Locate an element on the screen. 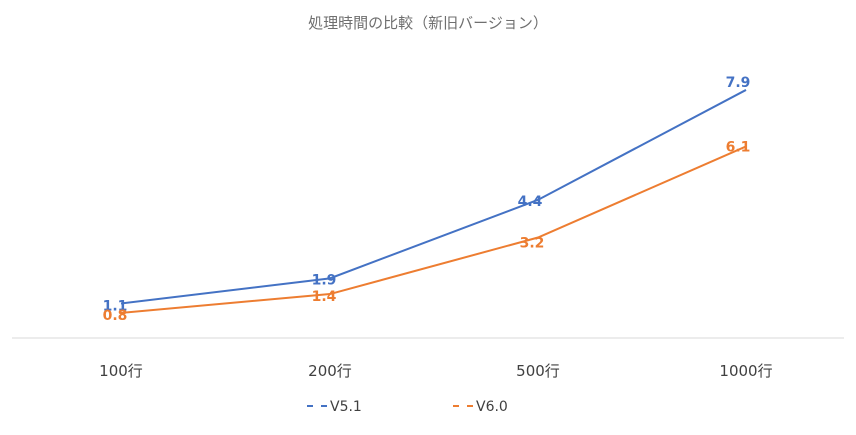 The height and width of the screenshot is (435, 856). x-tick-label: 200行 is located at coordinates (330, 371).